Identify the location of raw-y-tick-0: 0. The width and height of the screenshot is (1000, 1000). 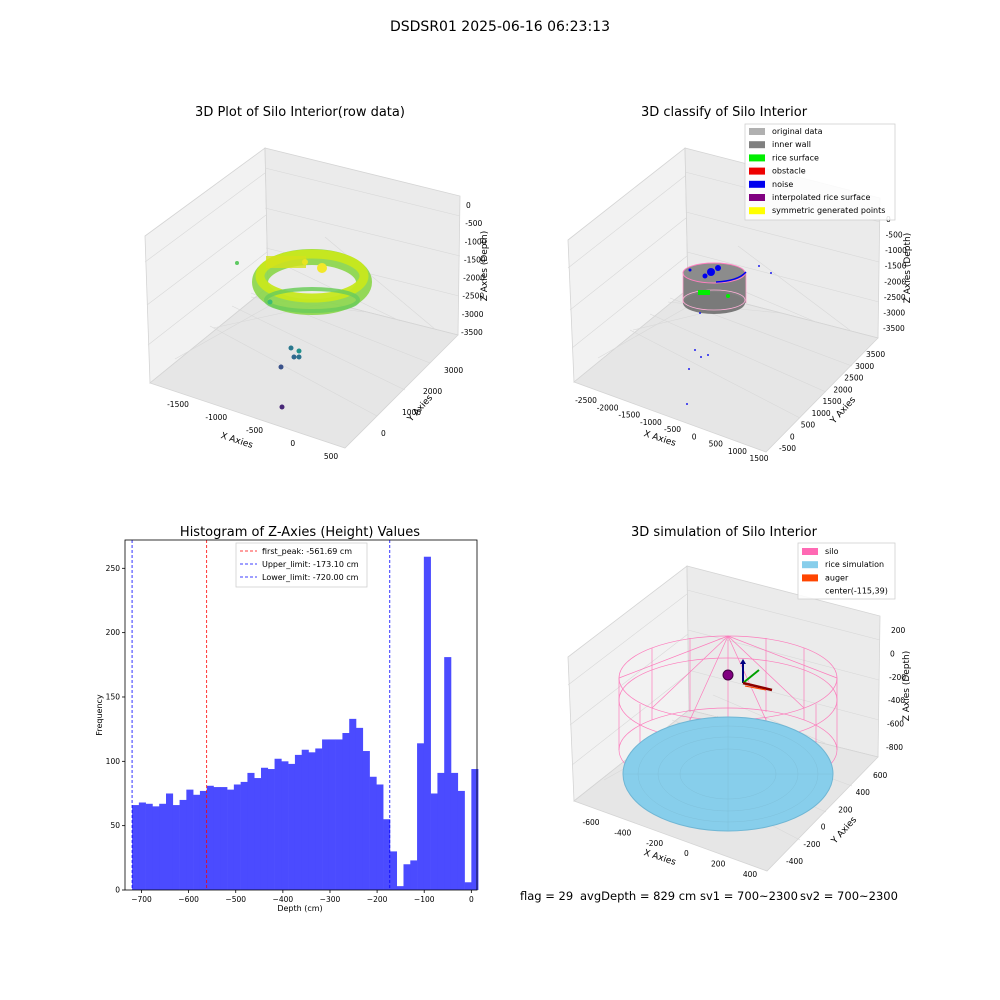
(383, 433).